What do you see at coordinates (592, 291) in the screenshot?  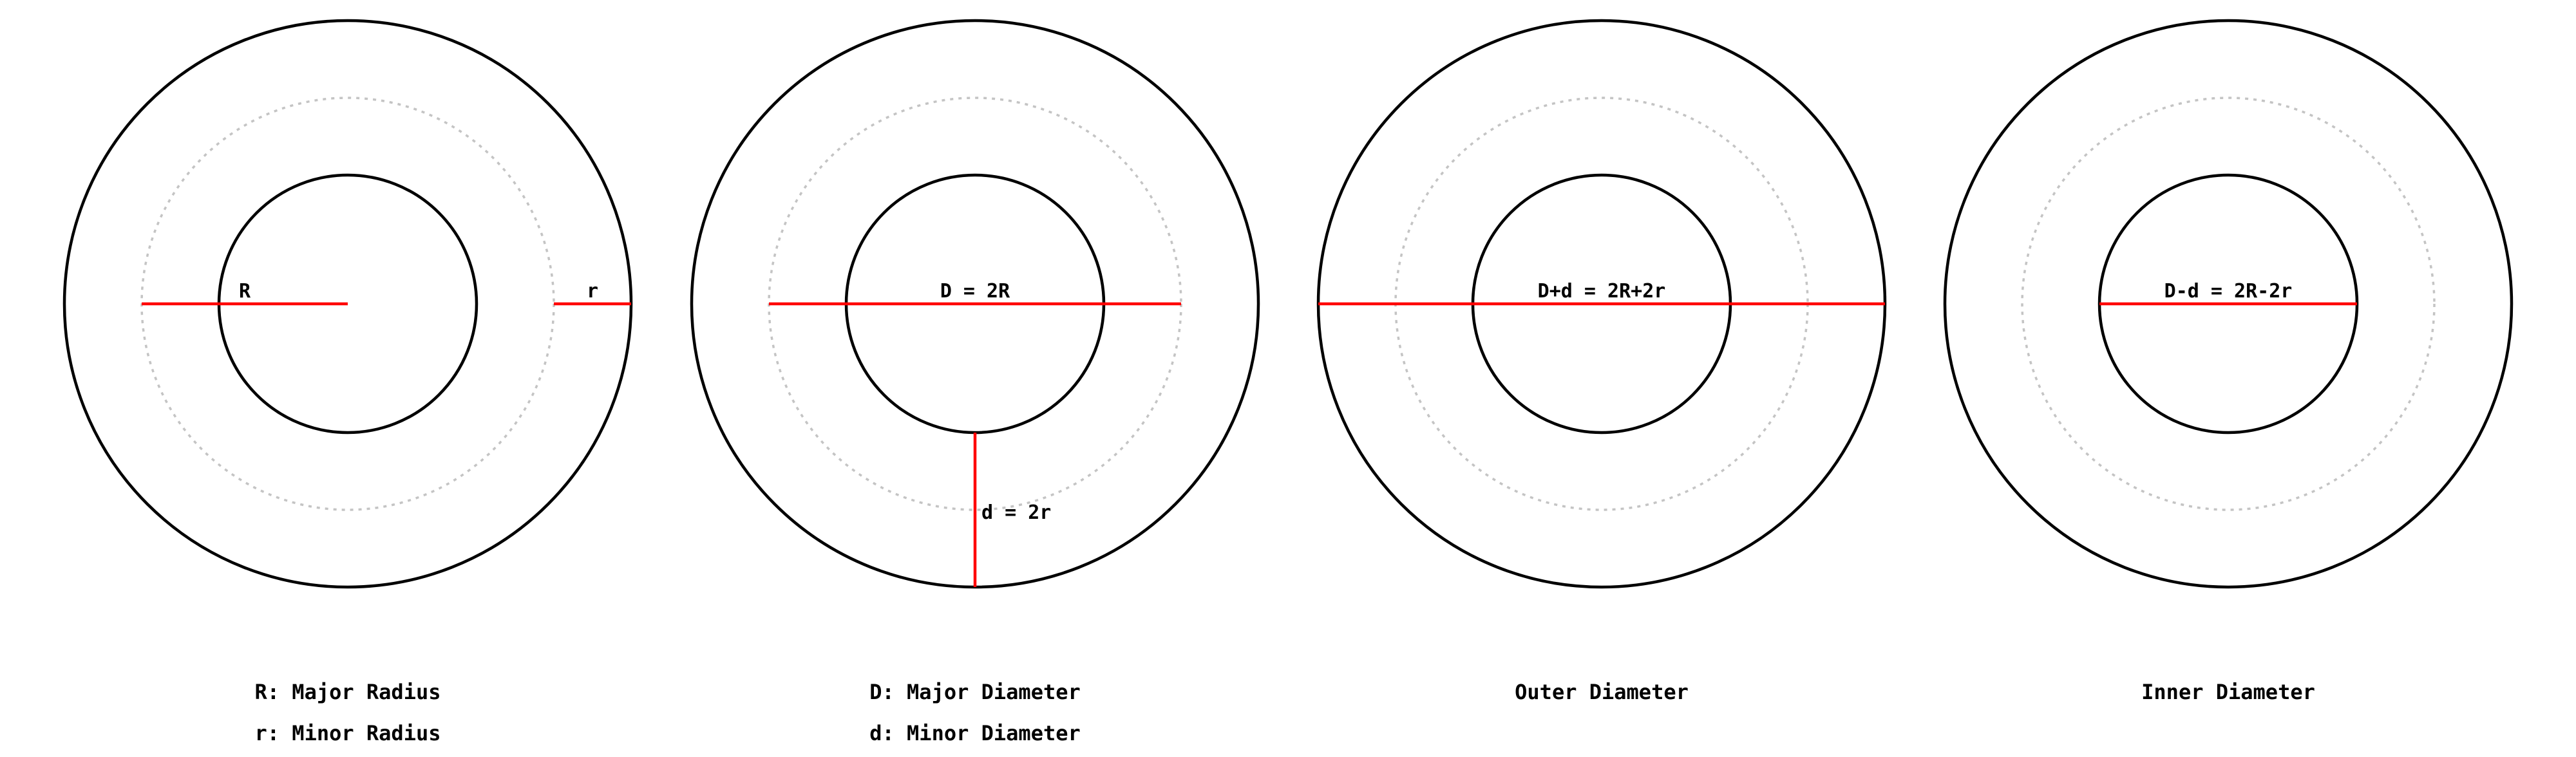 I see `minor-radius-label: r` at bounding box center [592, 291].